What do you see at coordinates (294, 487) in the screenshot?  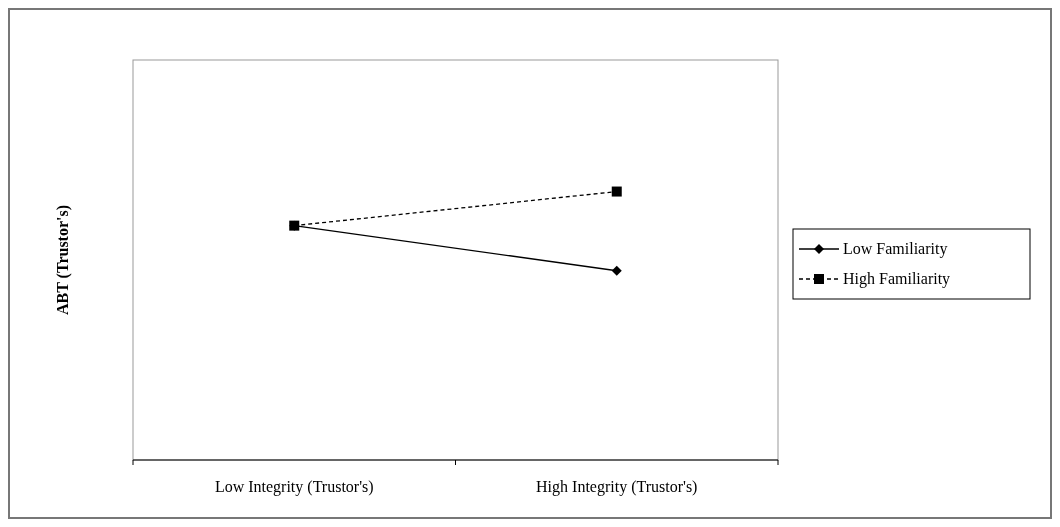 I see `x-tick-label: Low Integrity (Trustor's)` at bounding box center [294, 487].